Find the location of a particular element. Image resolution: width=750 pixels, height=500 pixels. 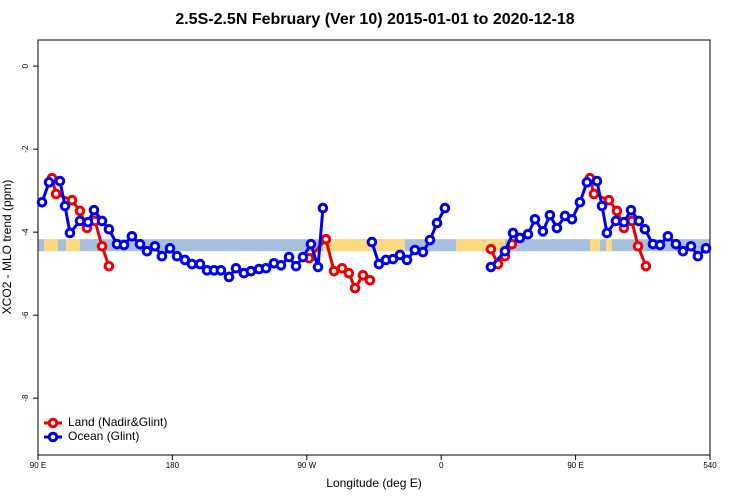

y-tick-label: -6 is located at coordinates (25, 315).